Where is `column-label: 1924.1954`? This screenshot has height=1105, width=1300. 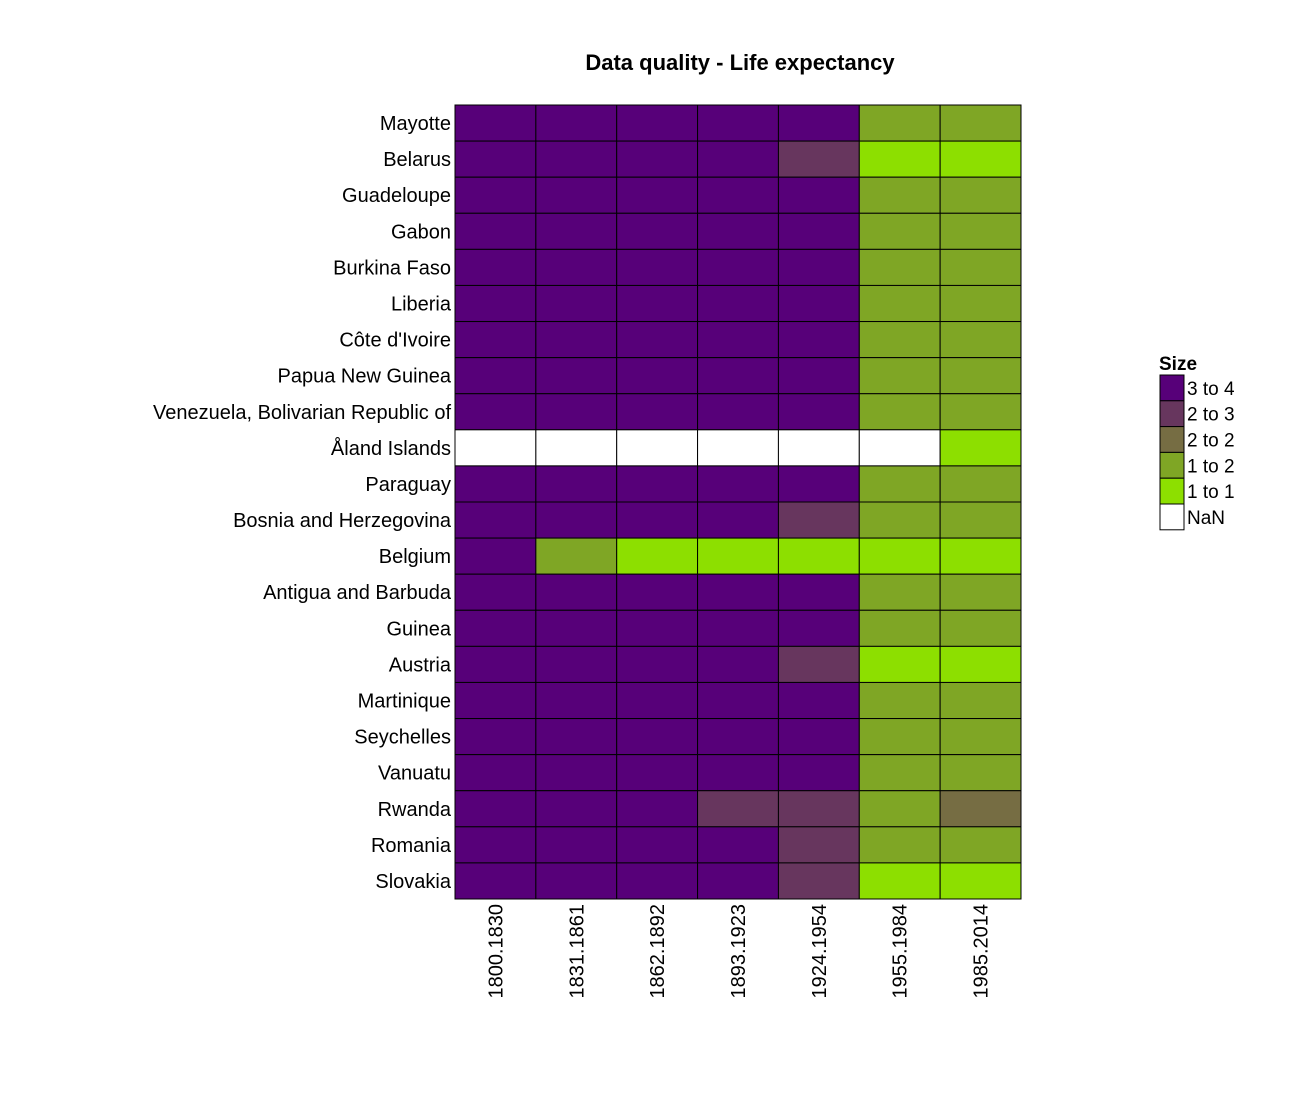
column-label: 1924.1954 is located at coordinates (820, 951).